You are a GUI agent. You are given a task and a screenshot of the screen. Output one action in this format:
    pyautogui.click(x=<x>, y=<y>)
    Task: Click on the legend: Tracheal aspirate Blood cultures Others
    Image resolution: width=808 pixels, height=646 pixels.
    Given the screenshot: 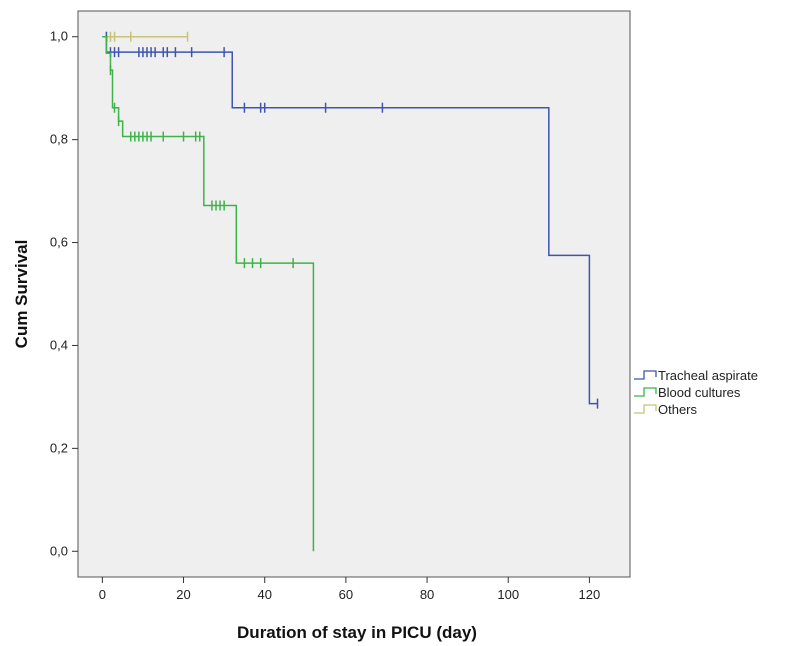 What is the action you would take?
    pyautogui.click(x=696, y=392)
    